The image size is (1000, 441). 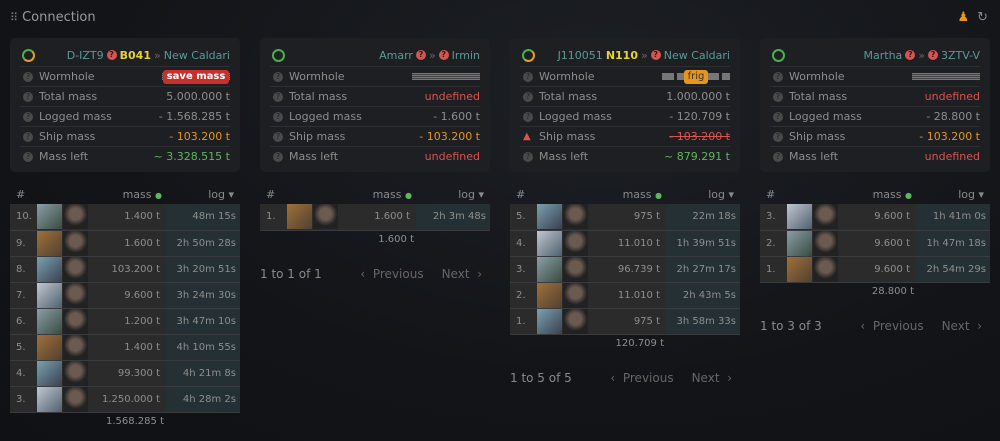 I want to click on table-row: 5. 975 t 22m 18s, so click(x=625, y=217).